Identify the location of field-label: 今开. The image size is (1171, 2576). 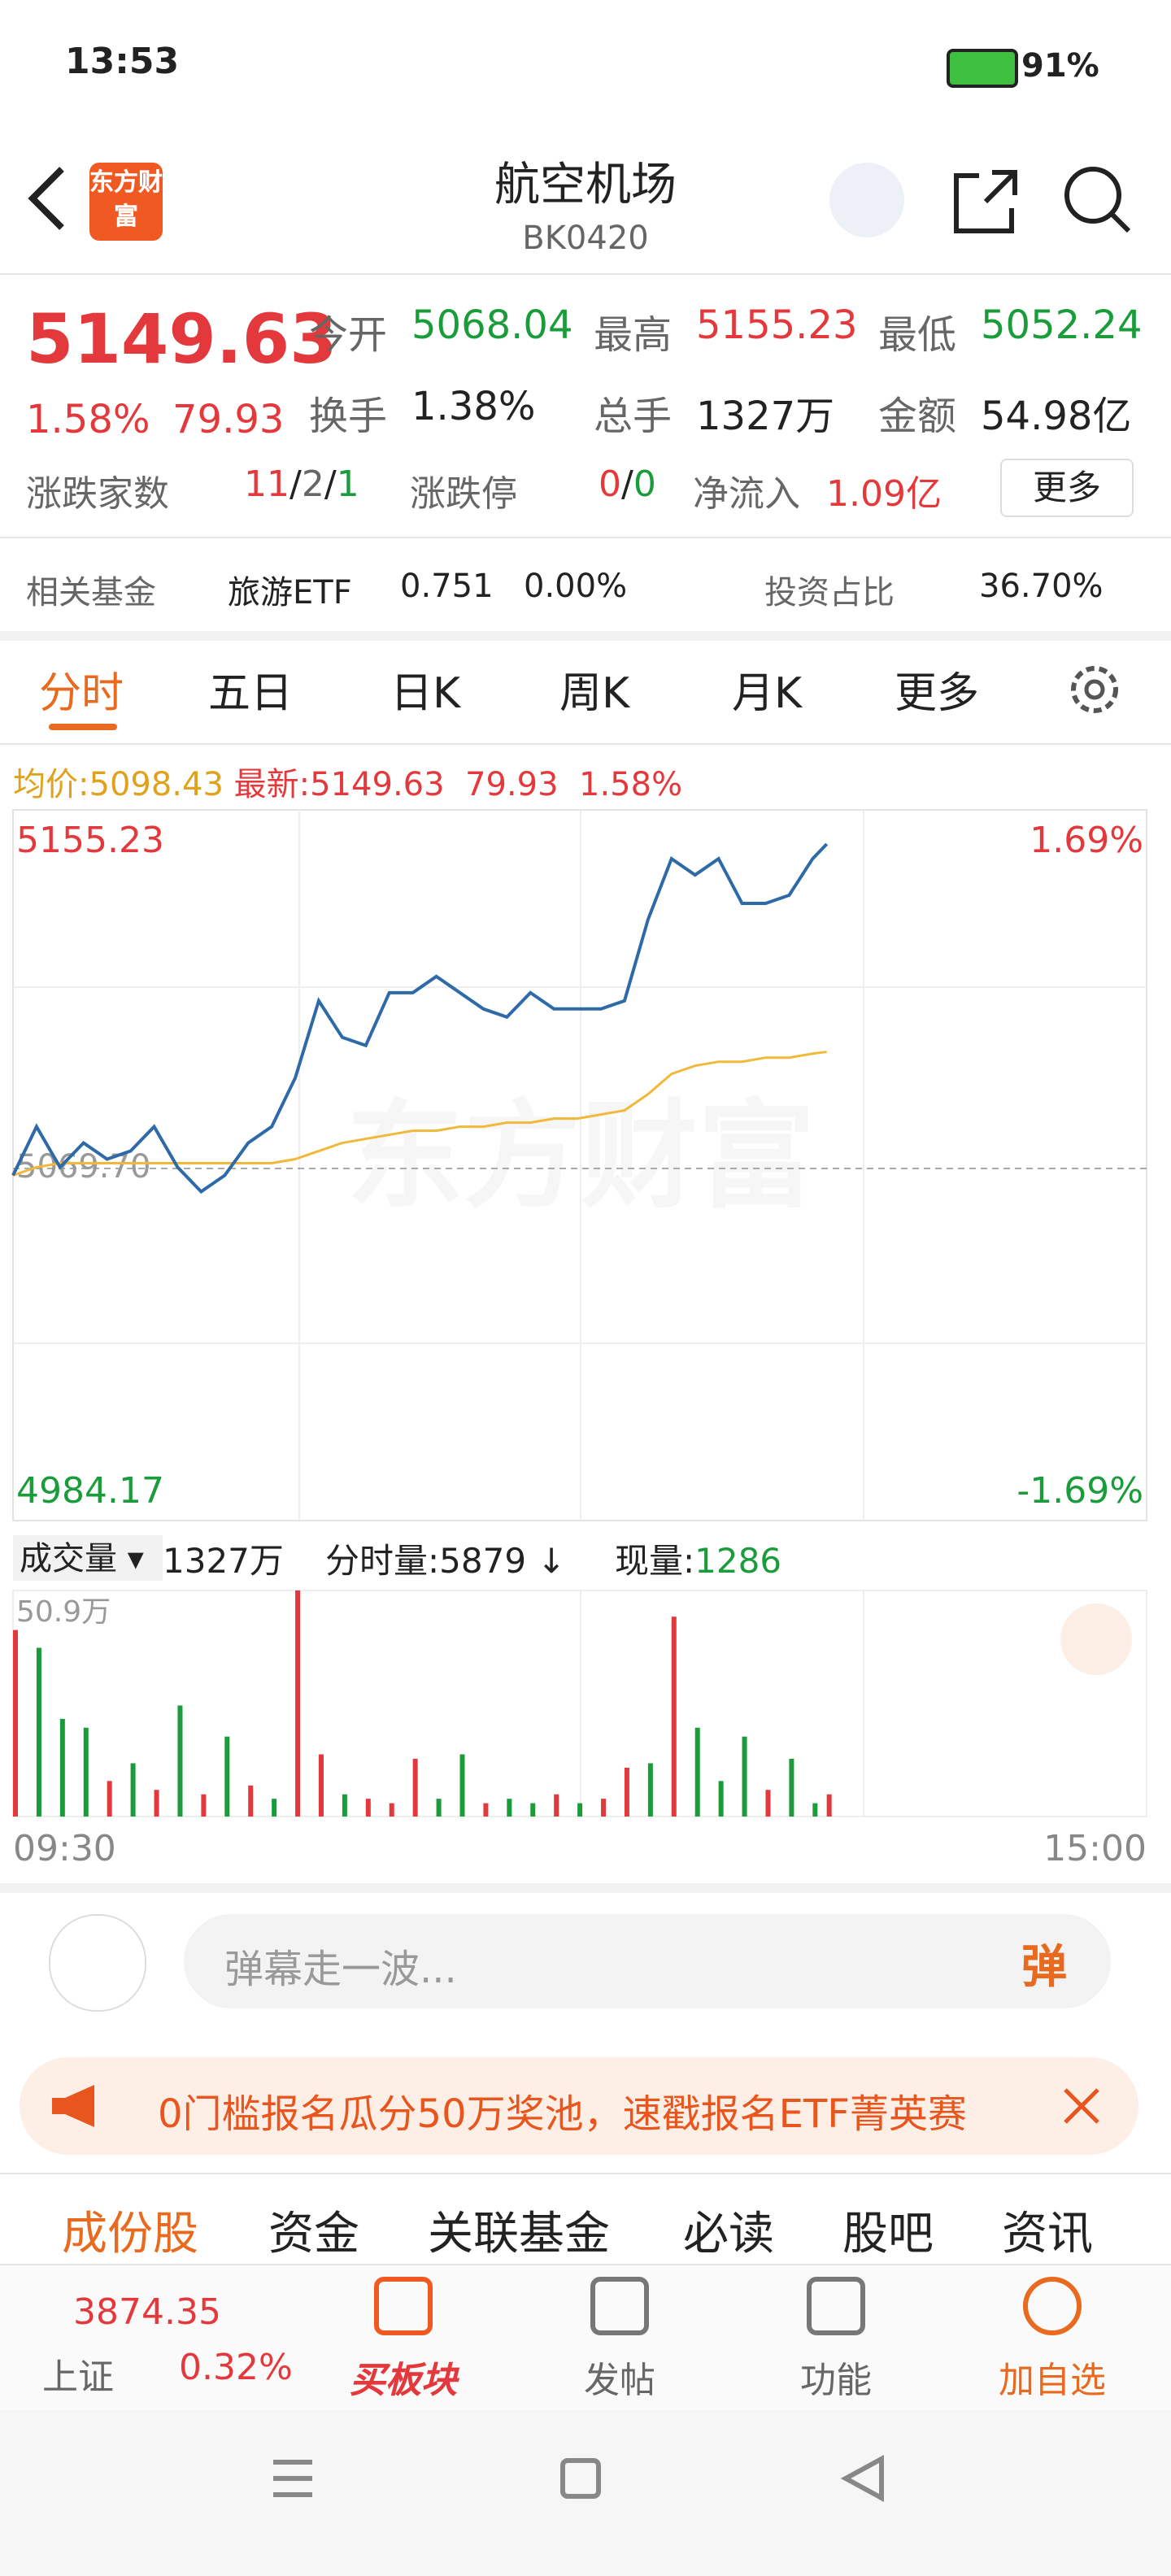
(348, 335).